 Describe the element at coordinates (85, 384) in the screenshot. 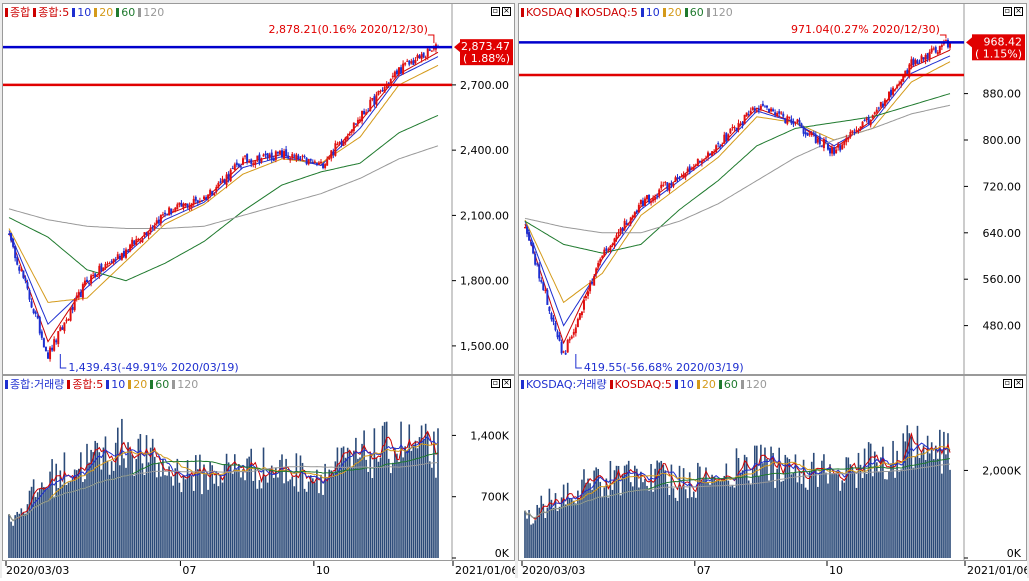

I see `volume-legend-item: 종합:5` at that location.